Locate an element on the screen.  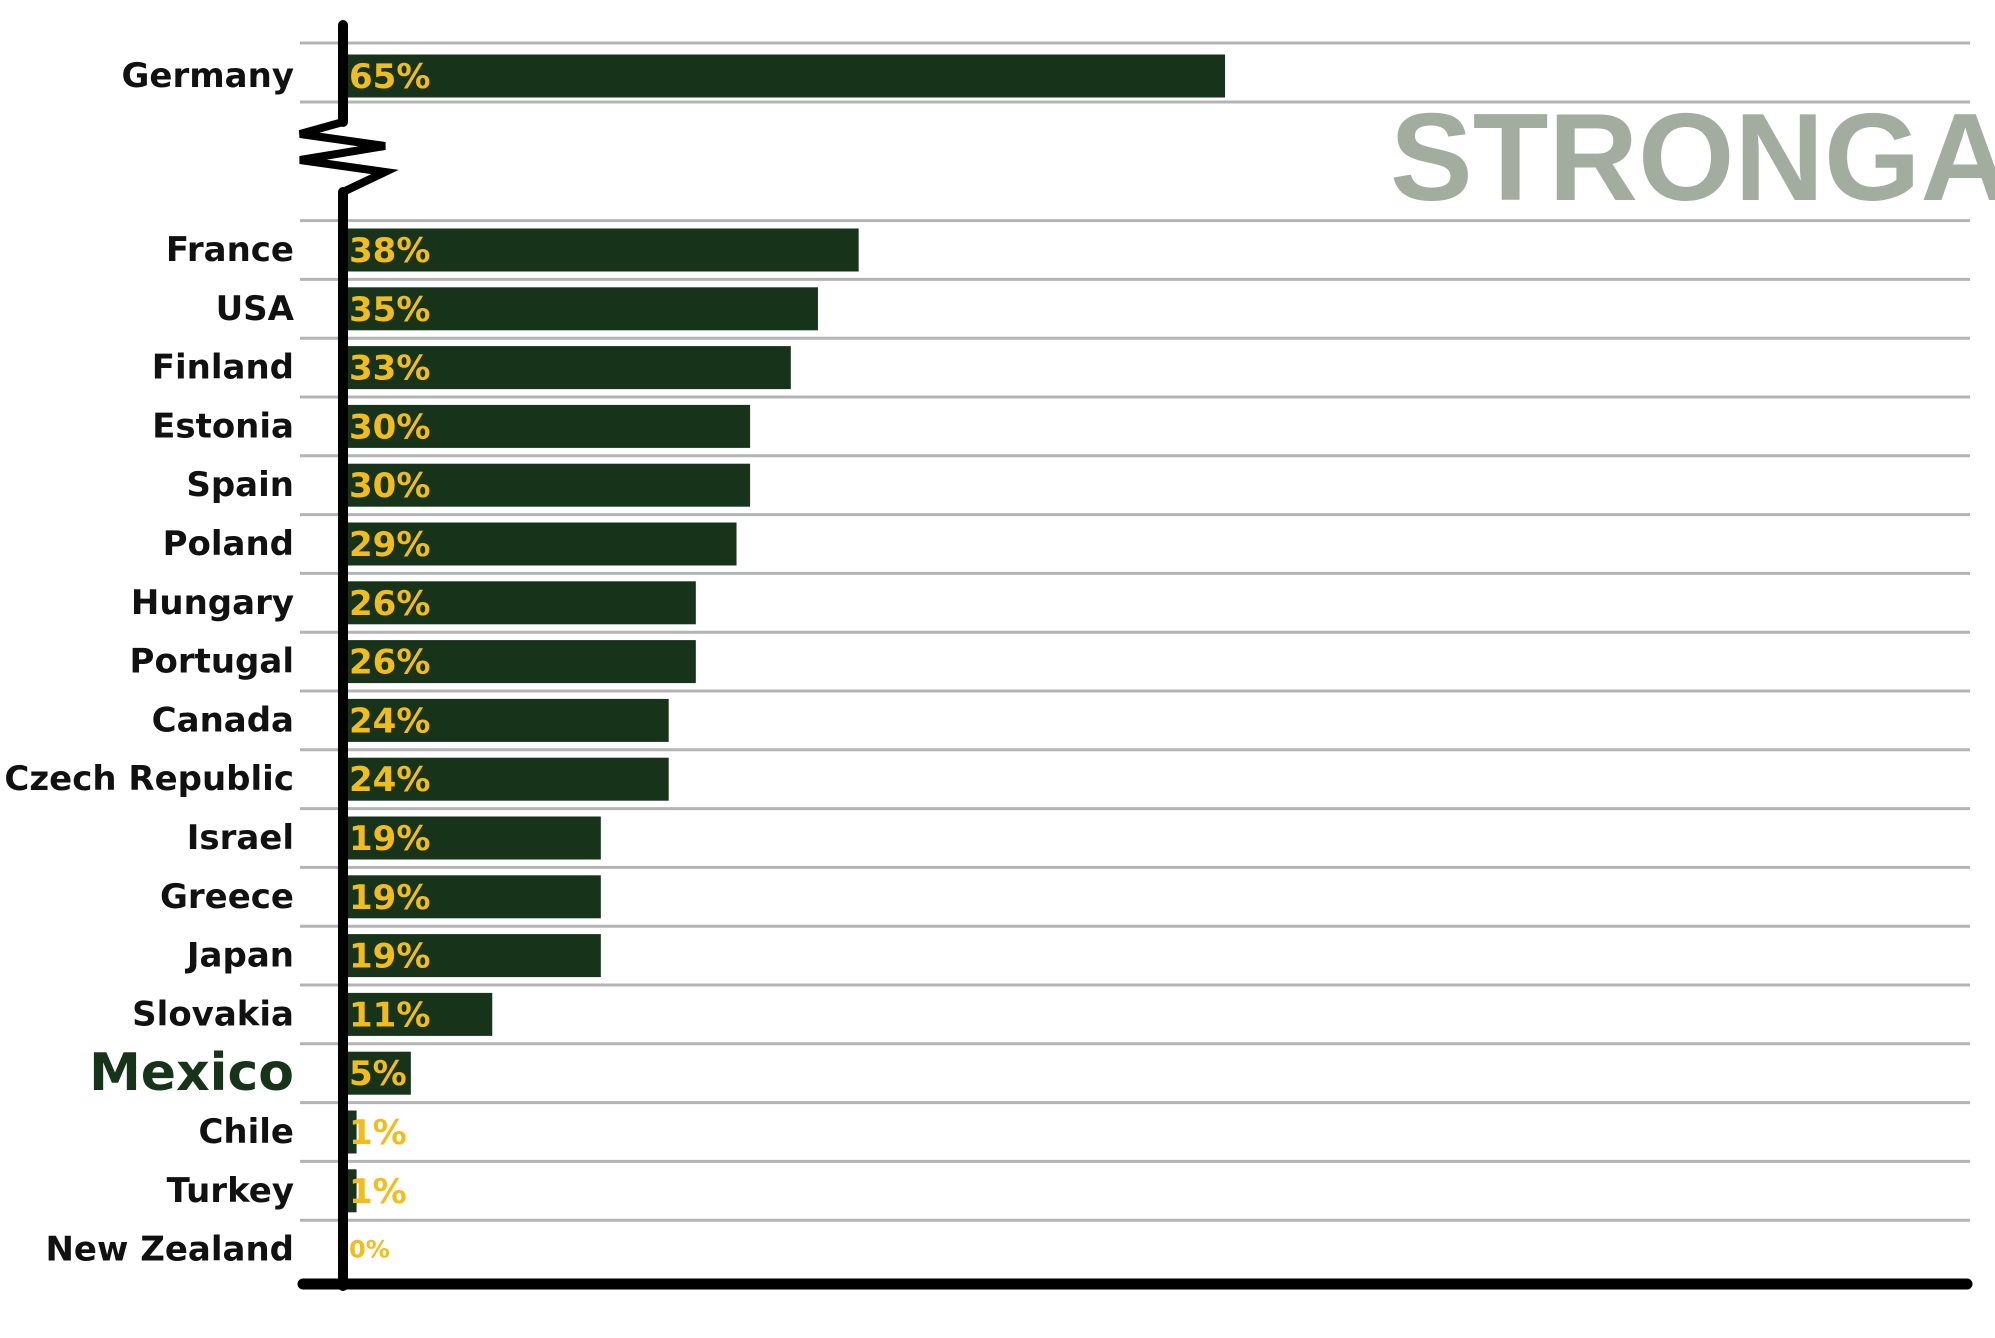
value-label: 5% is located at coordinates (378, 1074).